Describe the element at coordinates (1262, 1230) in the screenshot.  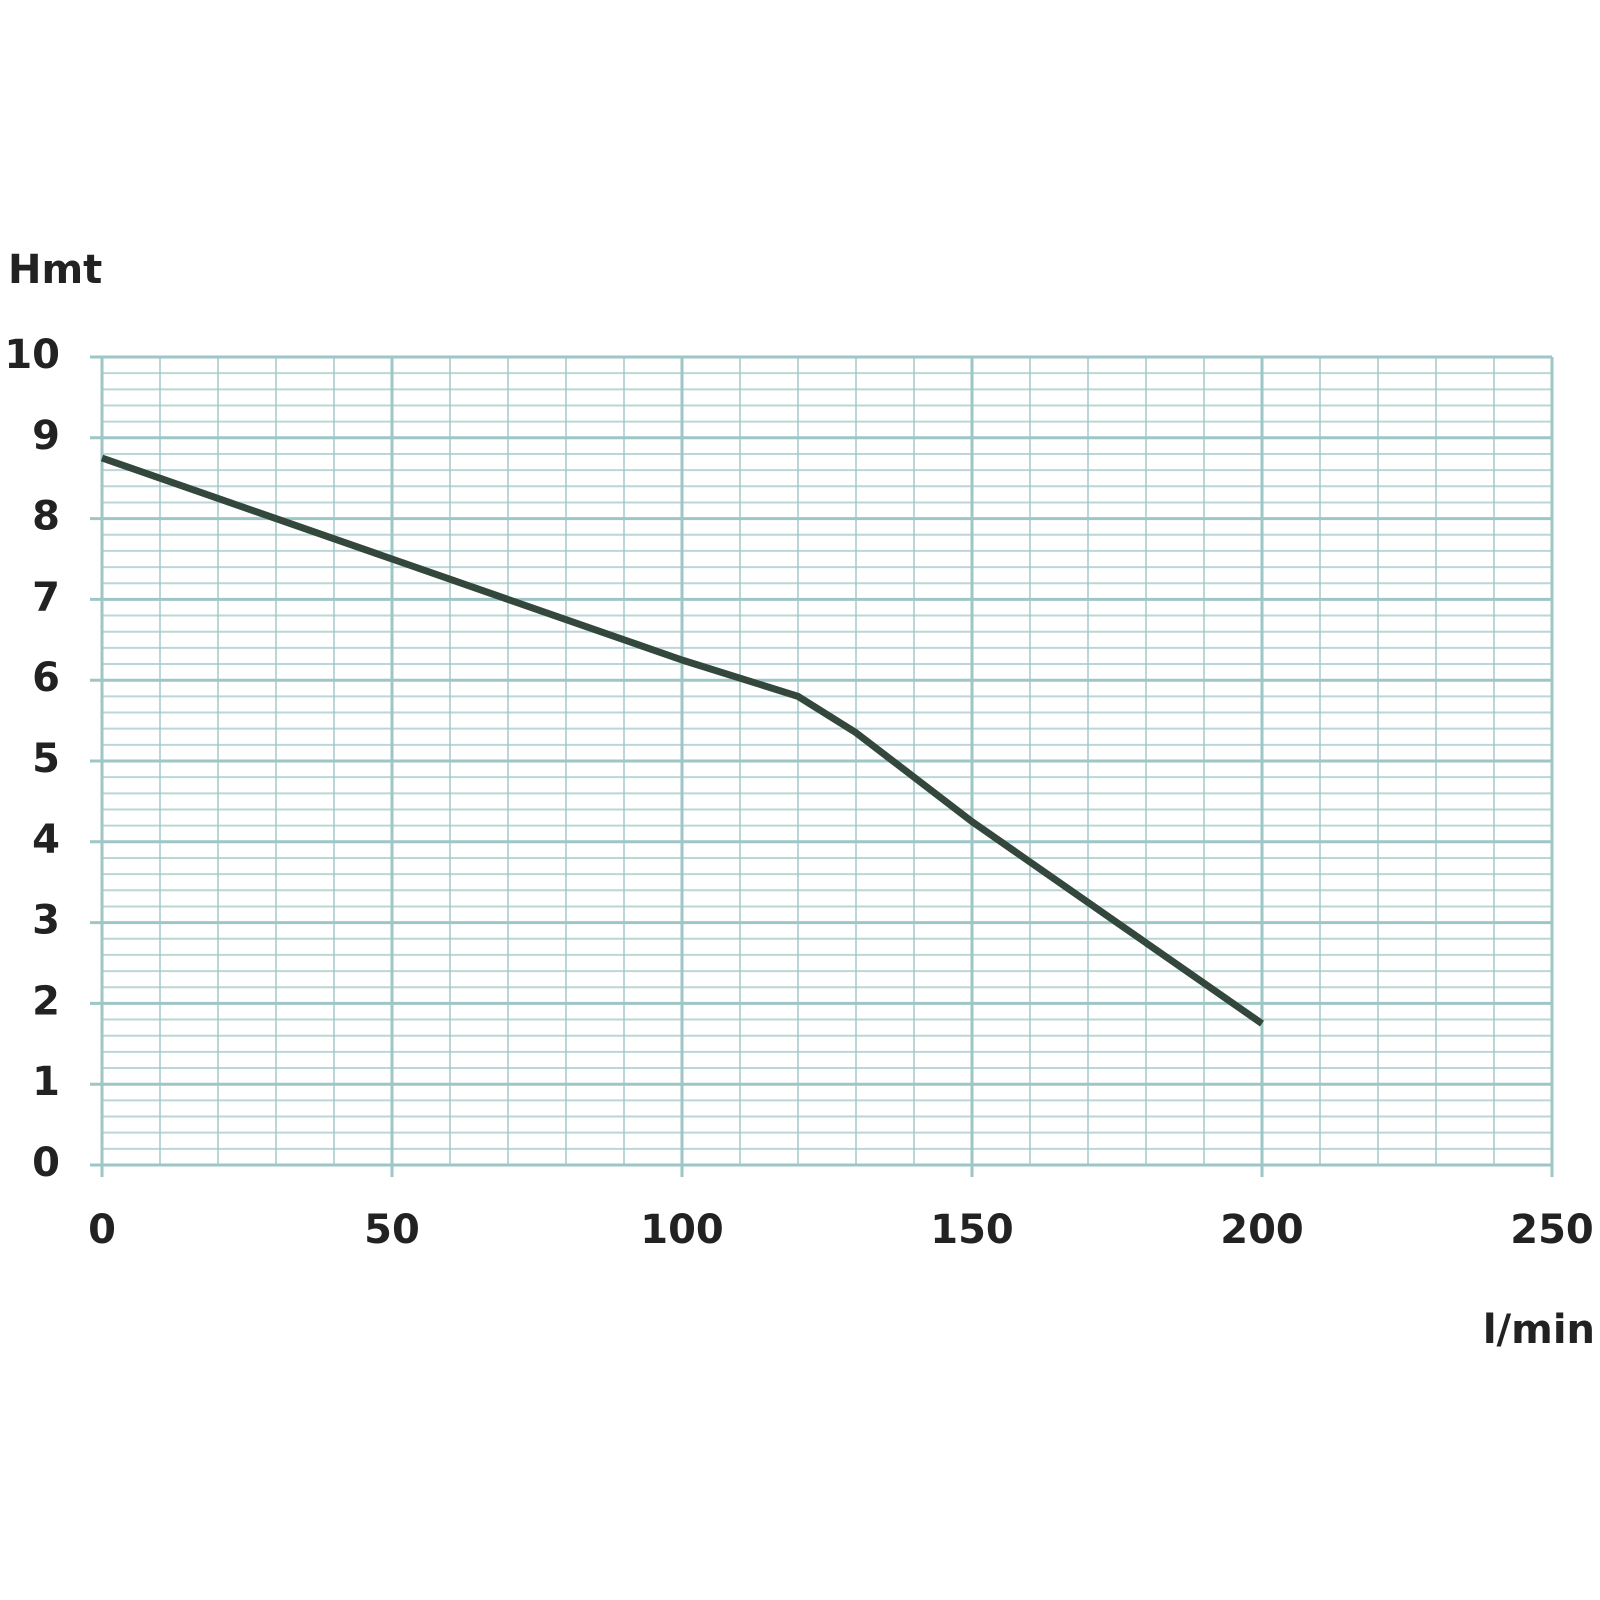
I see `x-tick-label: 200` at that location.